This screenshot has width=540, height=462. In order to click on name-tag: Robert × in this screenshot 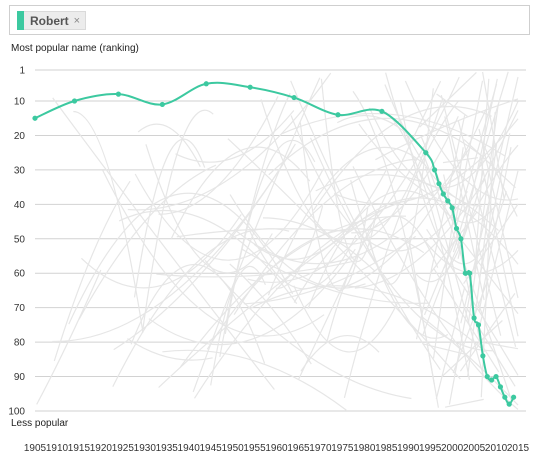, I will do `click(52, 20)`.